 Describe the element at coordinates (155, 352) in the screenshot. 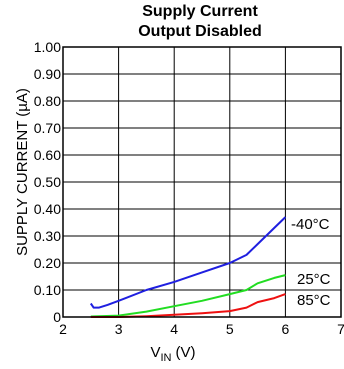

I see `x-axis-label-main: V` at that location.